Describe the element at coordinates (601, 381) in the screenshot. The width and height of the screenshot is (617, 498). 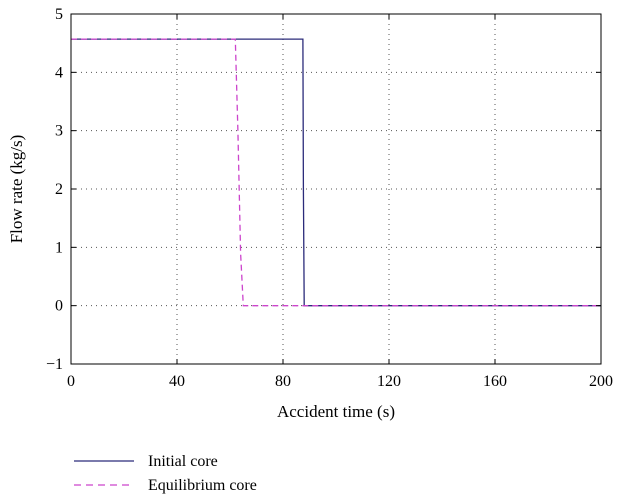
I see `x-tick-label: 200` at that location.